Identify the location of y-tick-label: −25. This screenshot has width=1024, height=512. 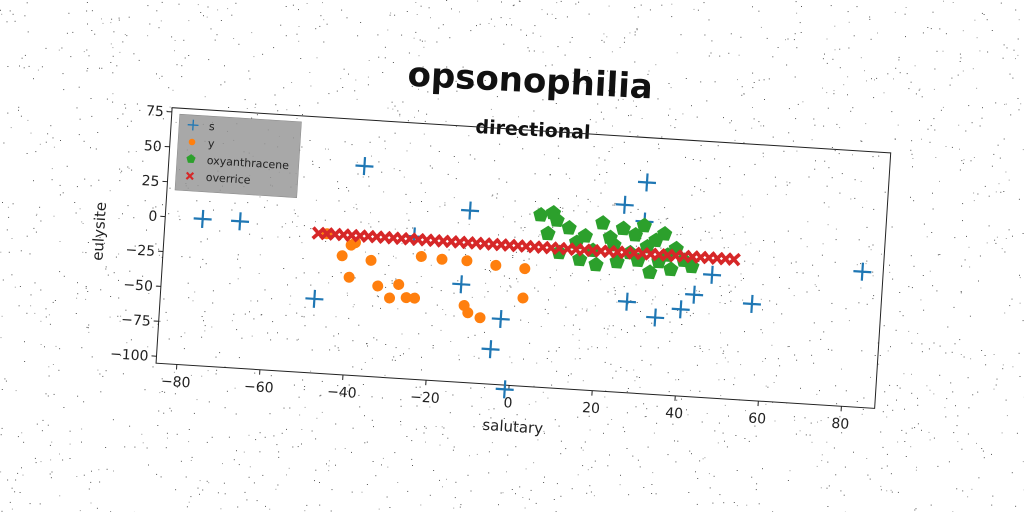
(140, 251).